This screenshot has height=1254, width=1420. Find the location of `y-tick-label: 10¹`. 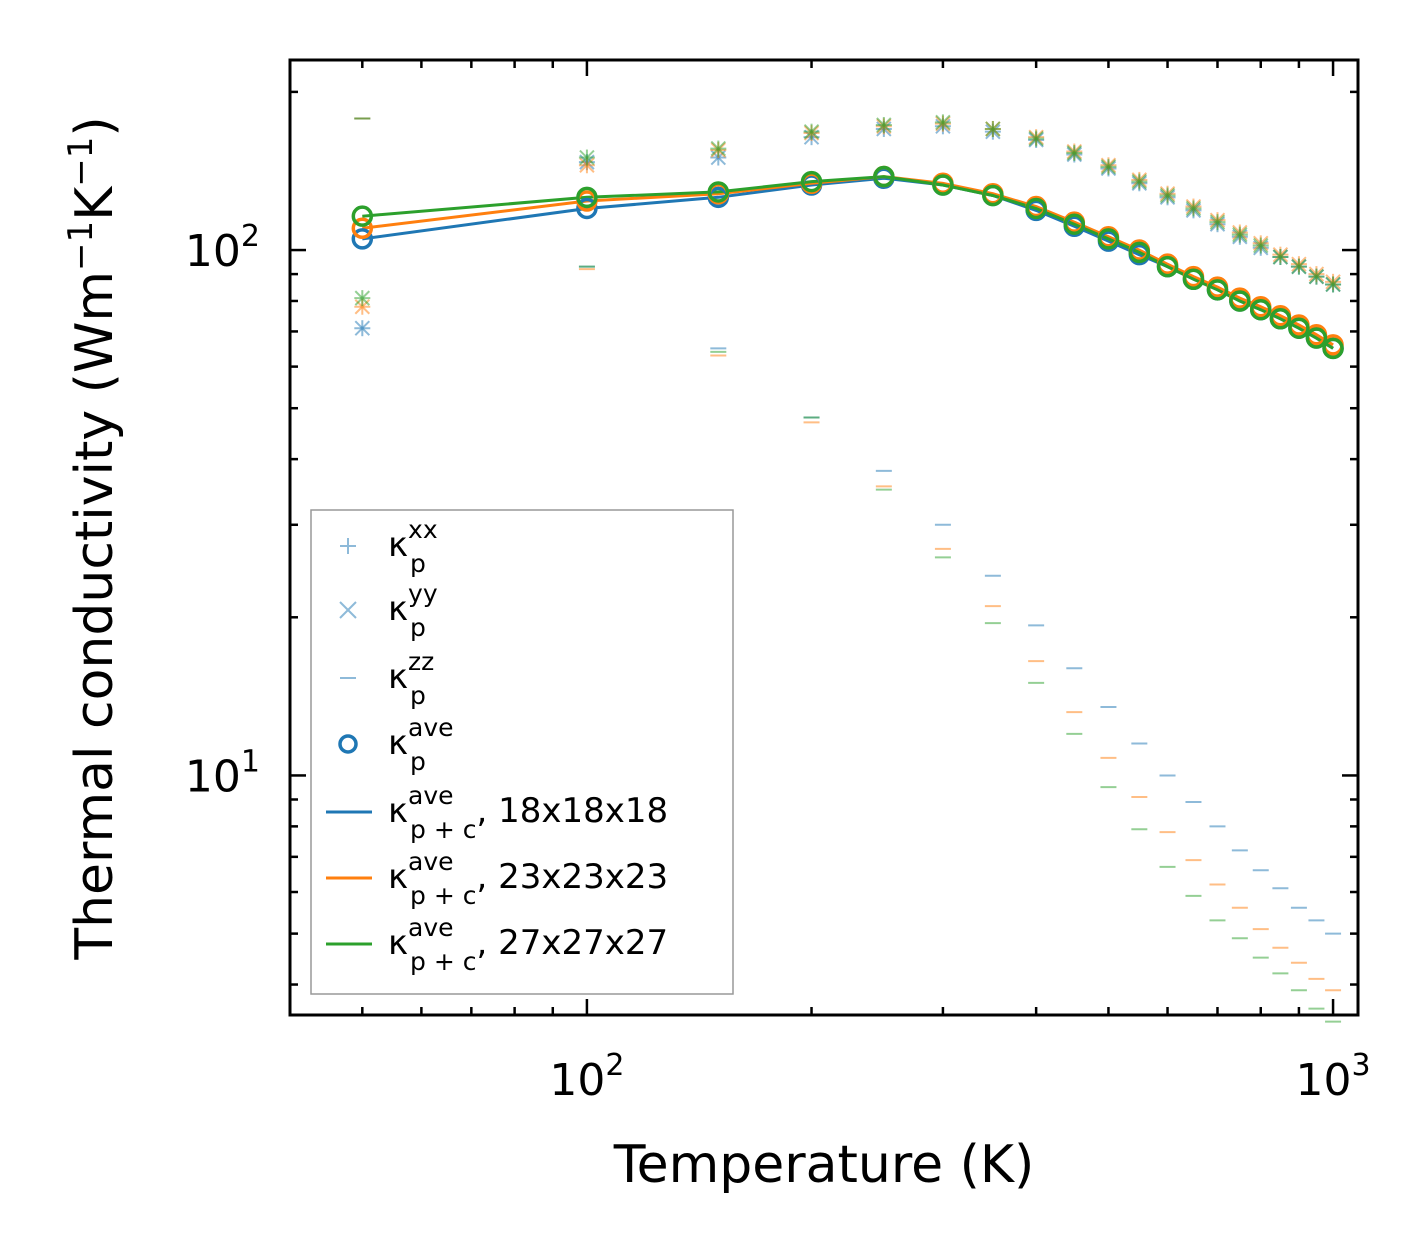

y-tick-label: 10¹ is located at coordinates (222, 773).